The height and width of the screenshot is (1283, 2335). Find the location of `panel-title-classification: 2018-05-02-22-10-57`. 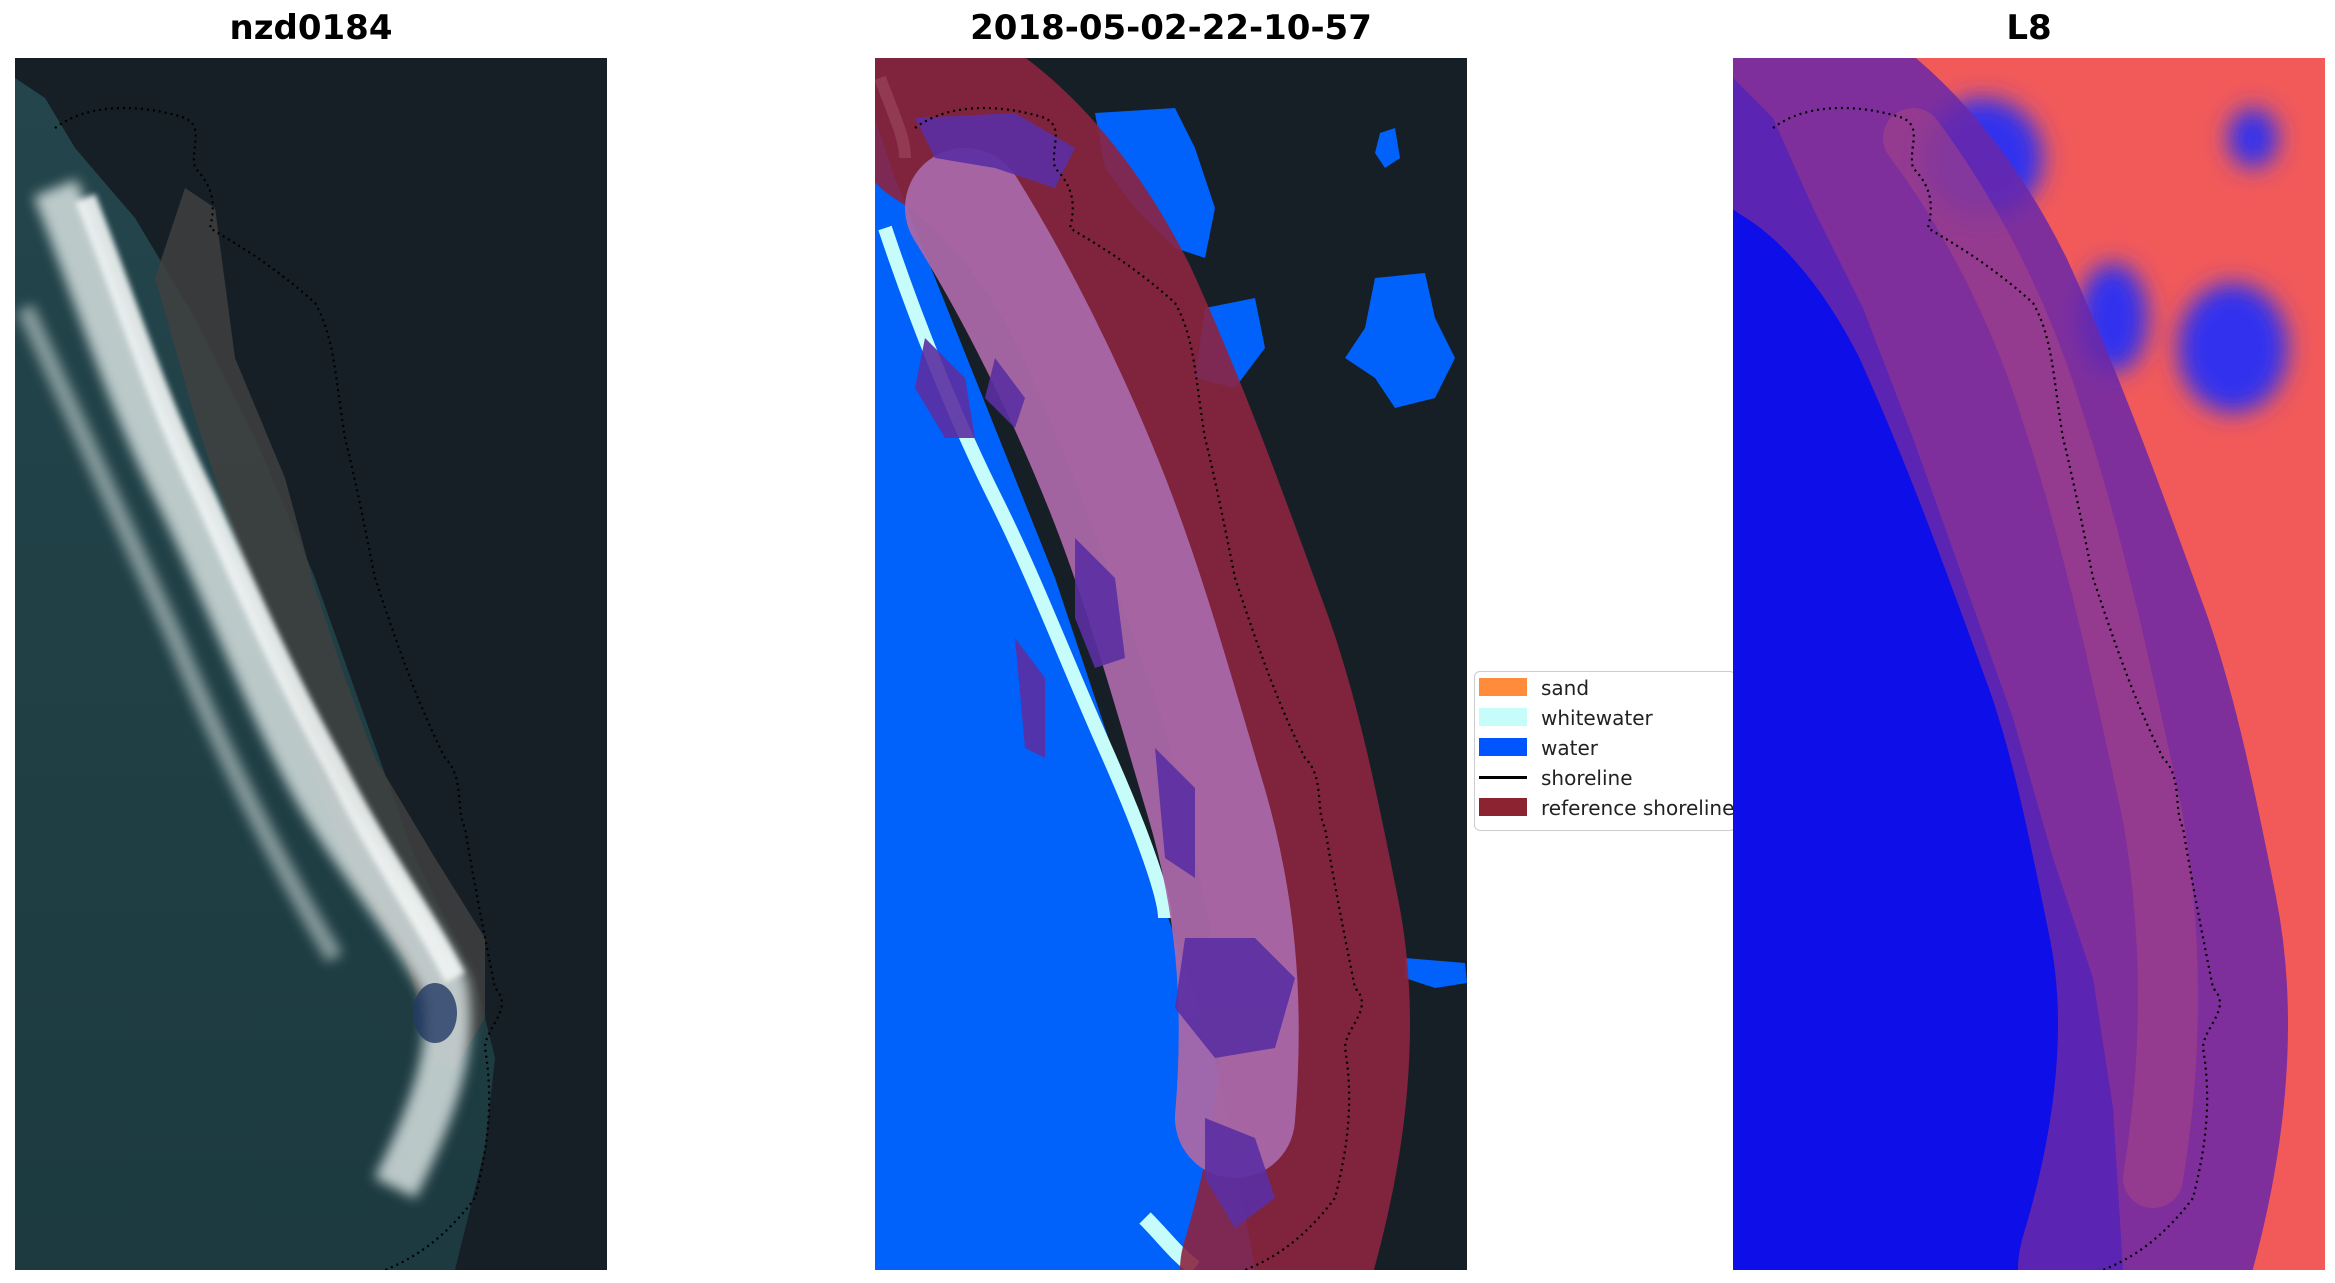

panel-title-classification: 2018-05-02-22-10-57 is located at coordinates (1171, 28).